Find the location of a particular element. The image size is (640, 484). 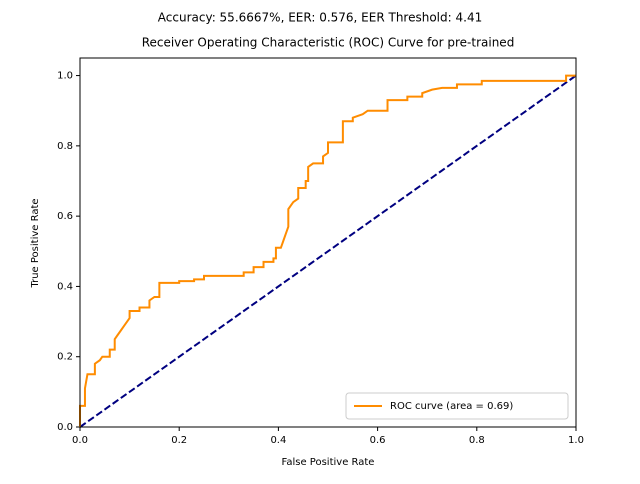

x-tick-label: 1.0 is located at coordinates (576, 440).